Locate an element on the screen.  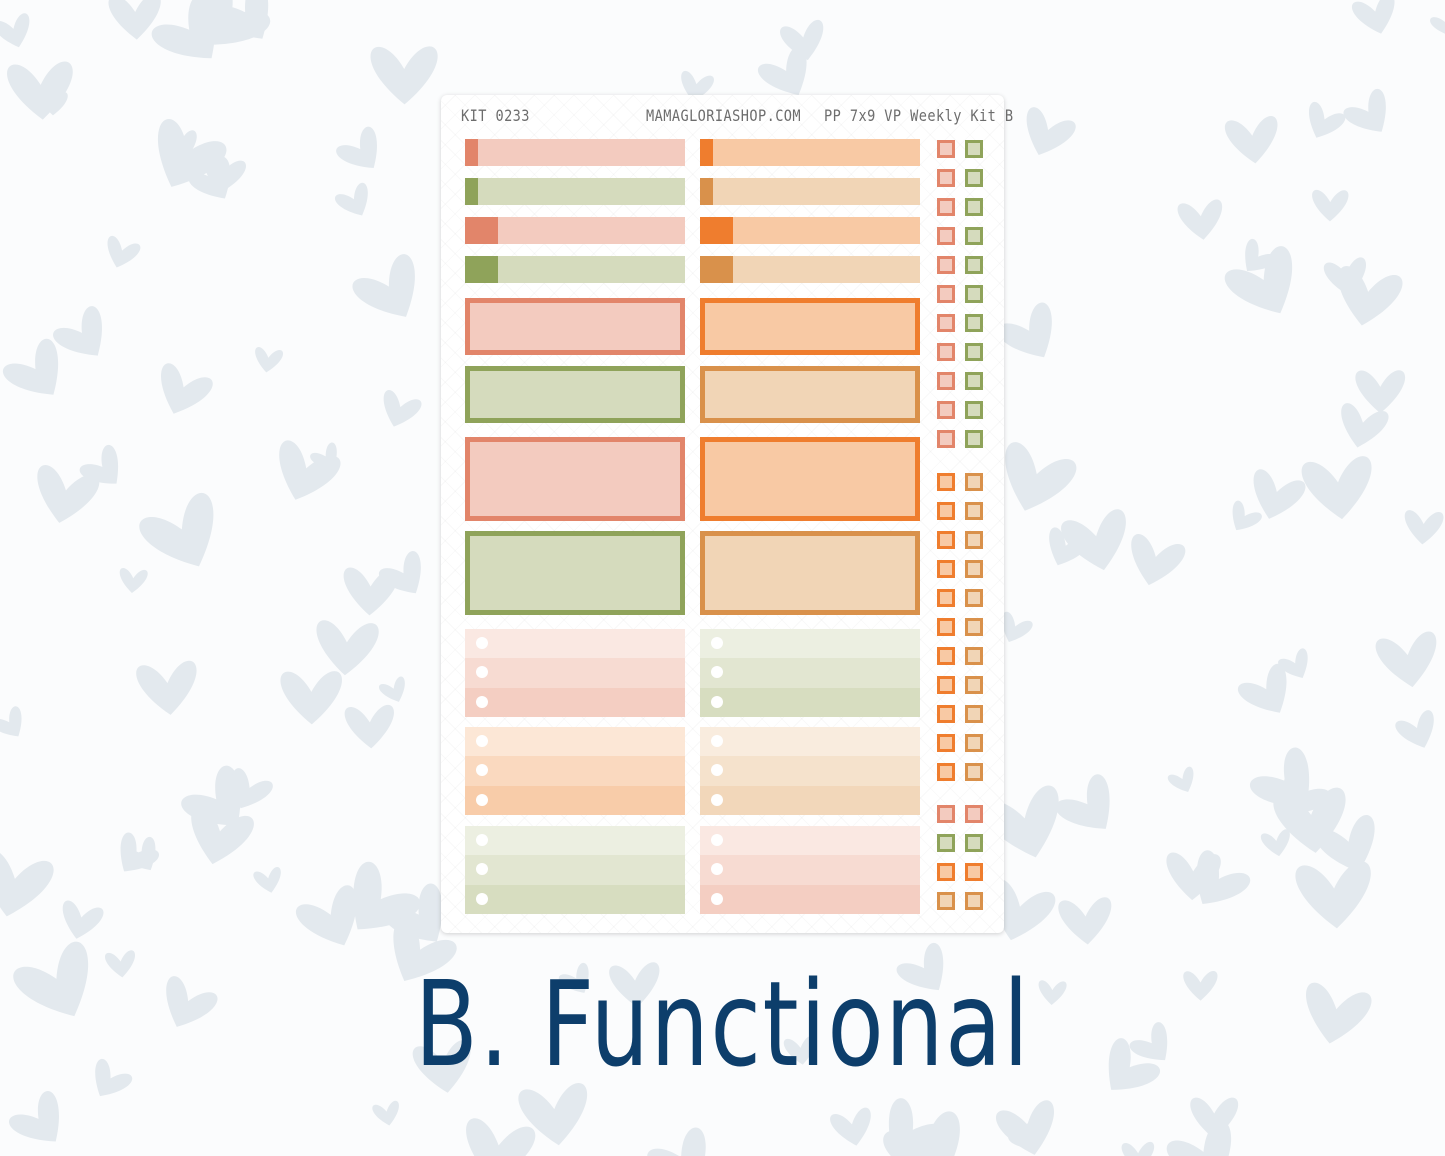
kit-number-label: KIT 0233 is located at coordinates (495, 115).